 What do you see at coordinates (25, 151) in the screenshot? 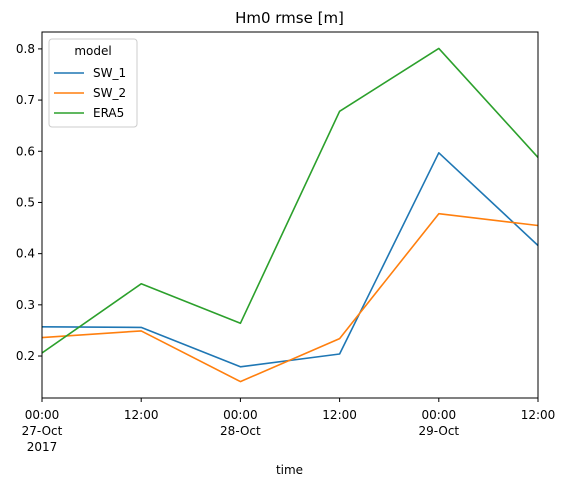
I see `y-tick-label: 0.6` at bounding box center [25, 151].